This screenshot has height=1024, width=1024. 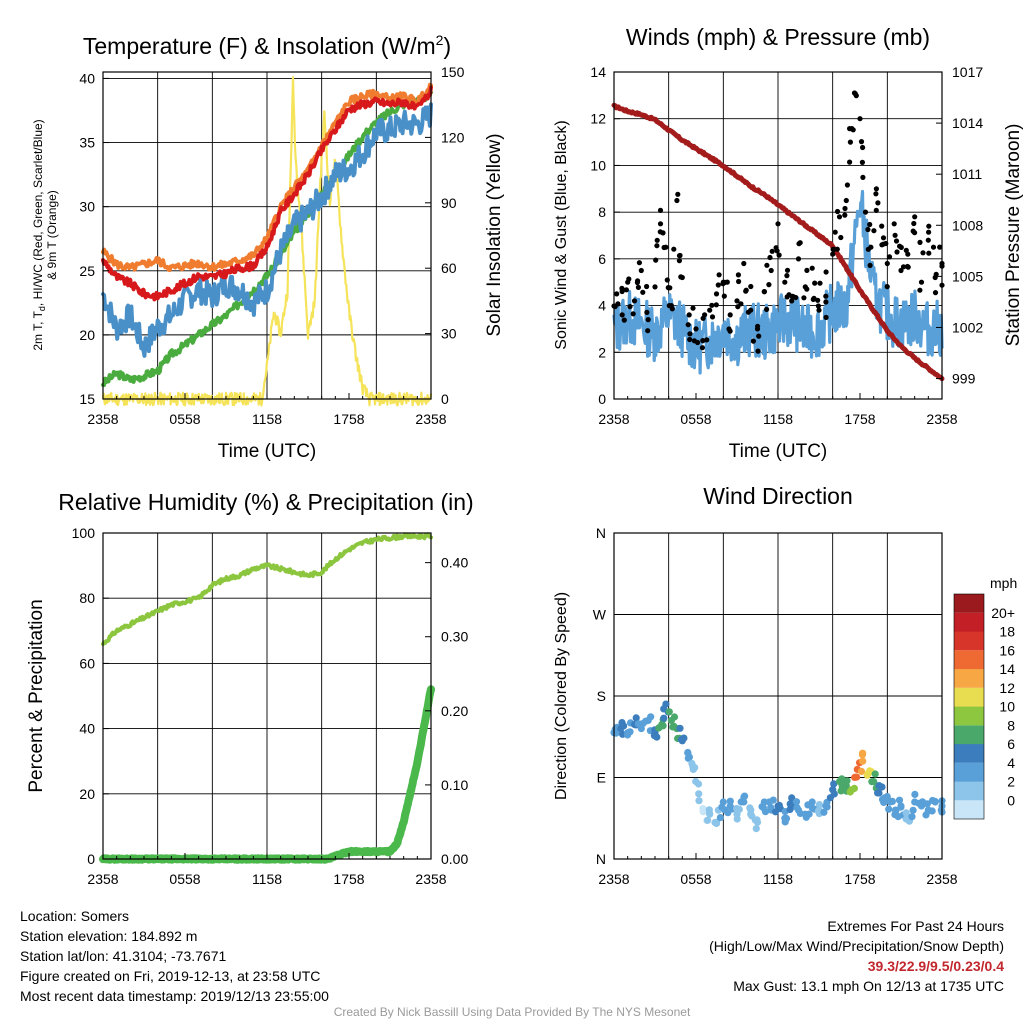 I want to click on temperature-ytick-label: 20, so click(x=87, y=335).